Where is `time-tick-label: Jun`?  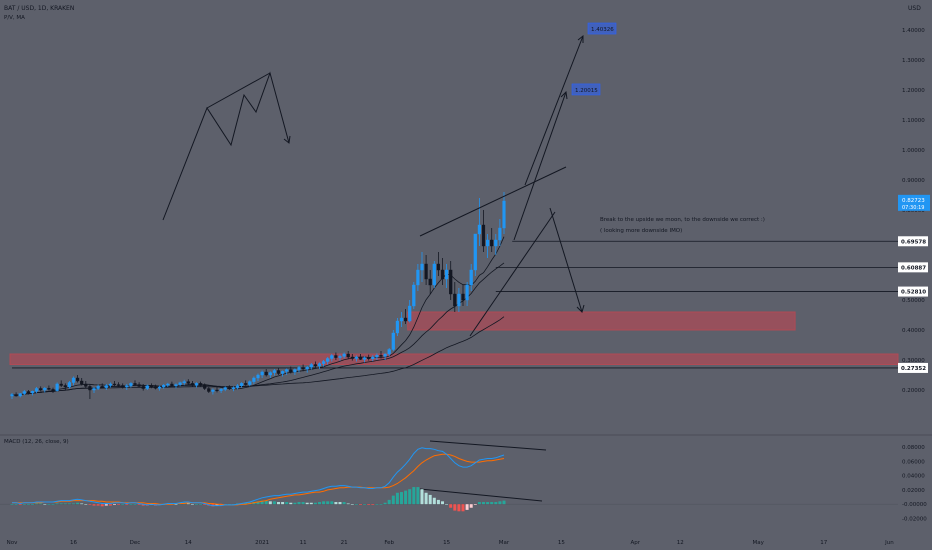 time-tick-label: Jun is located at coordinates (889, 543).